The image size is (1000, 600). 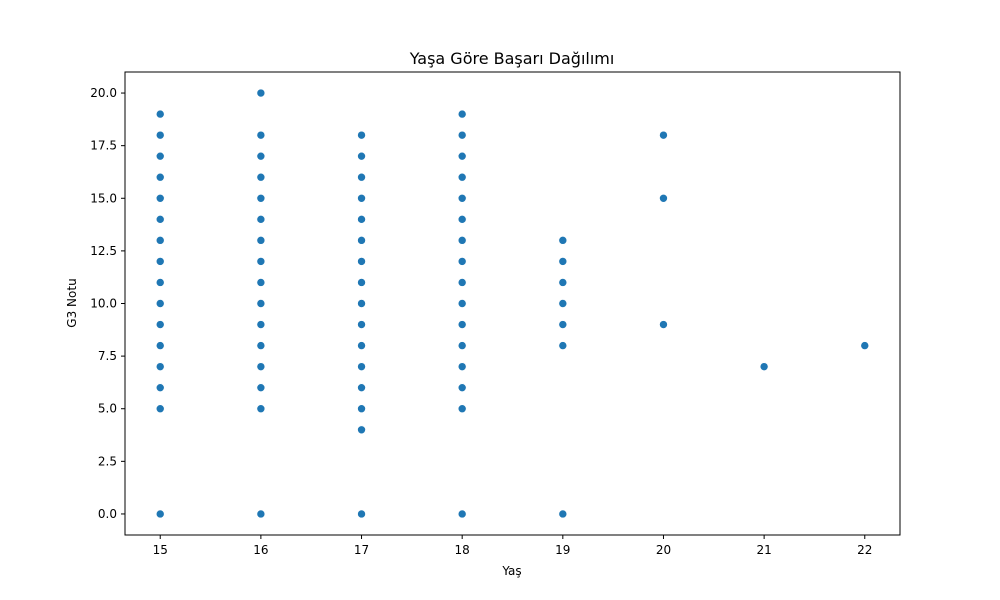 I want to click on x-tick-label: 18, so click(x=462, y=550).